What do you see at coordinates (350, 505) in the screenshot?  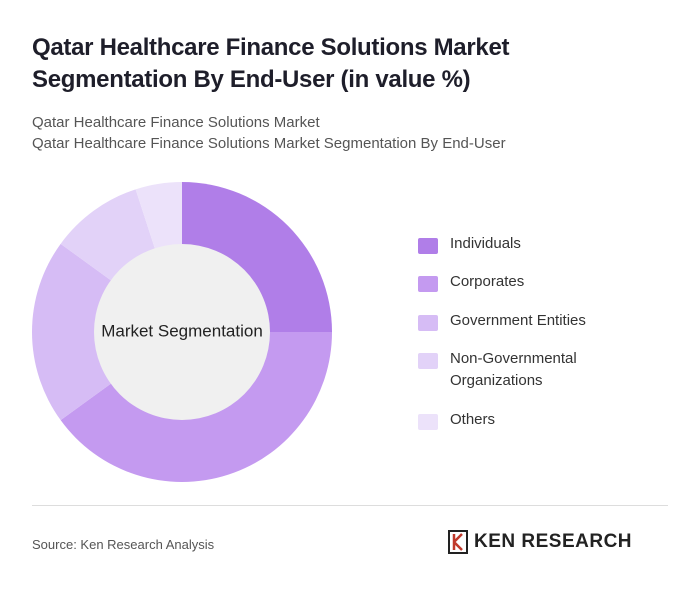 I see `divider` at bounding box center [350, 505].